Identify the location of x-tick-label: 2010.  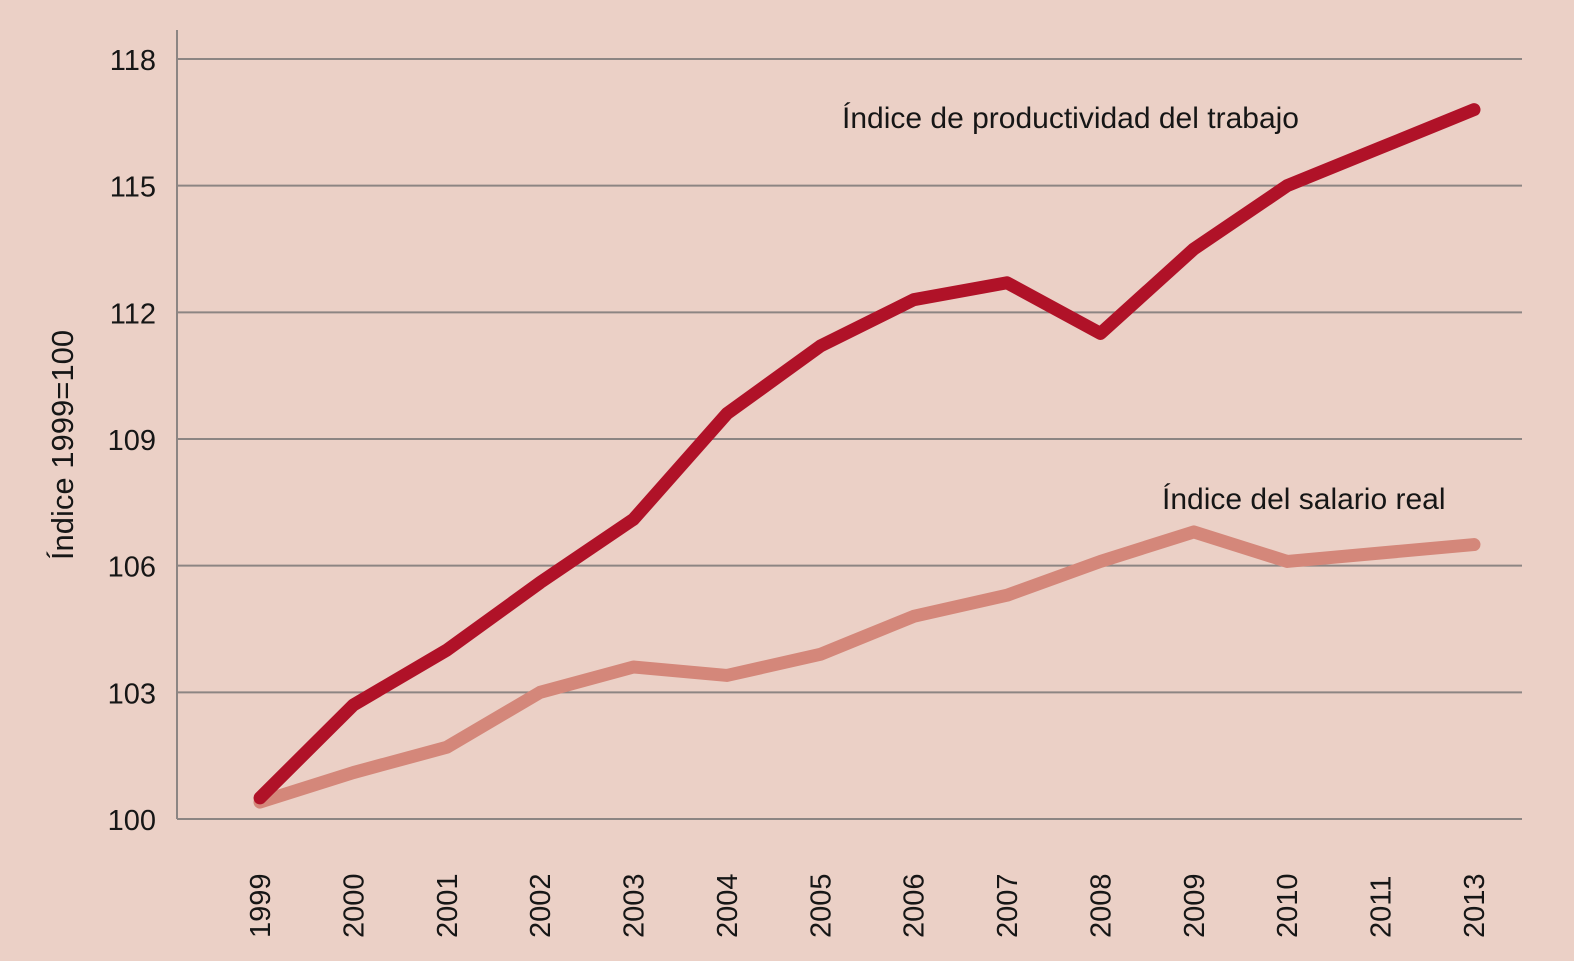
(1288, 905).